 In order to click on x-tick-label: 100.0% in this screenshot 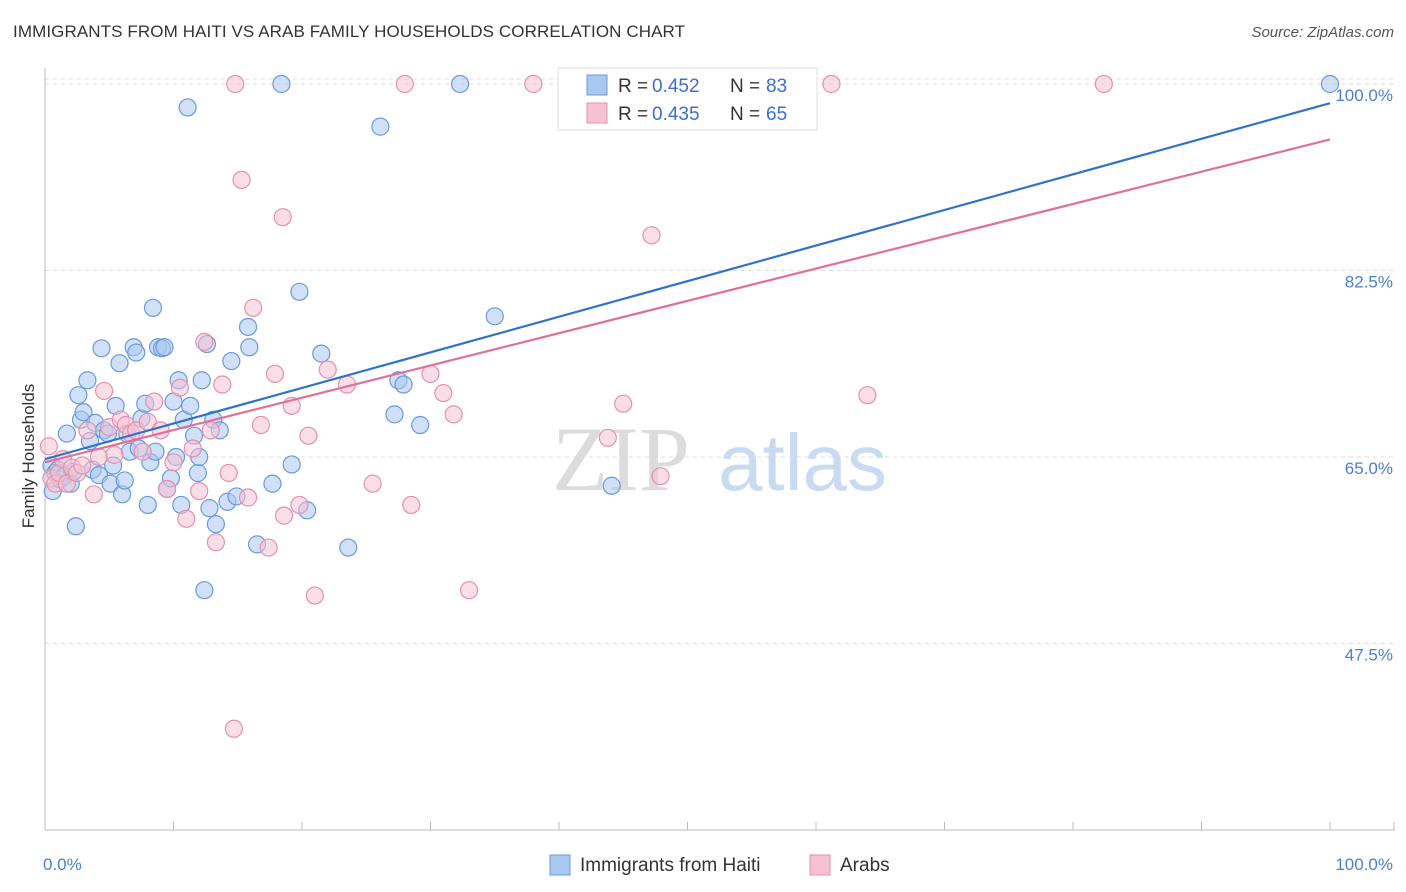, I will do `click(1364, 864)`.